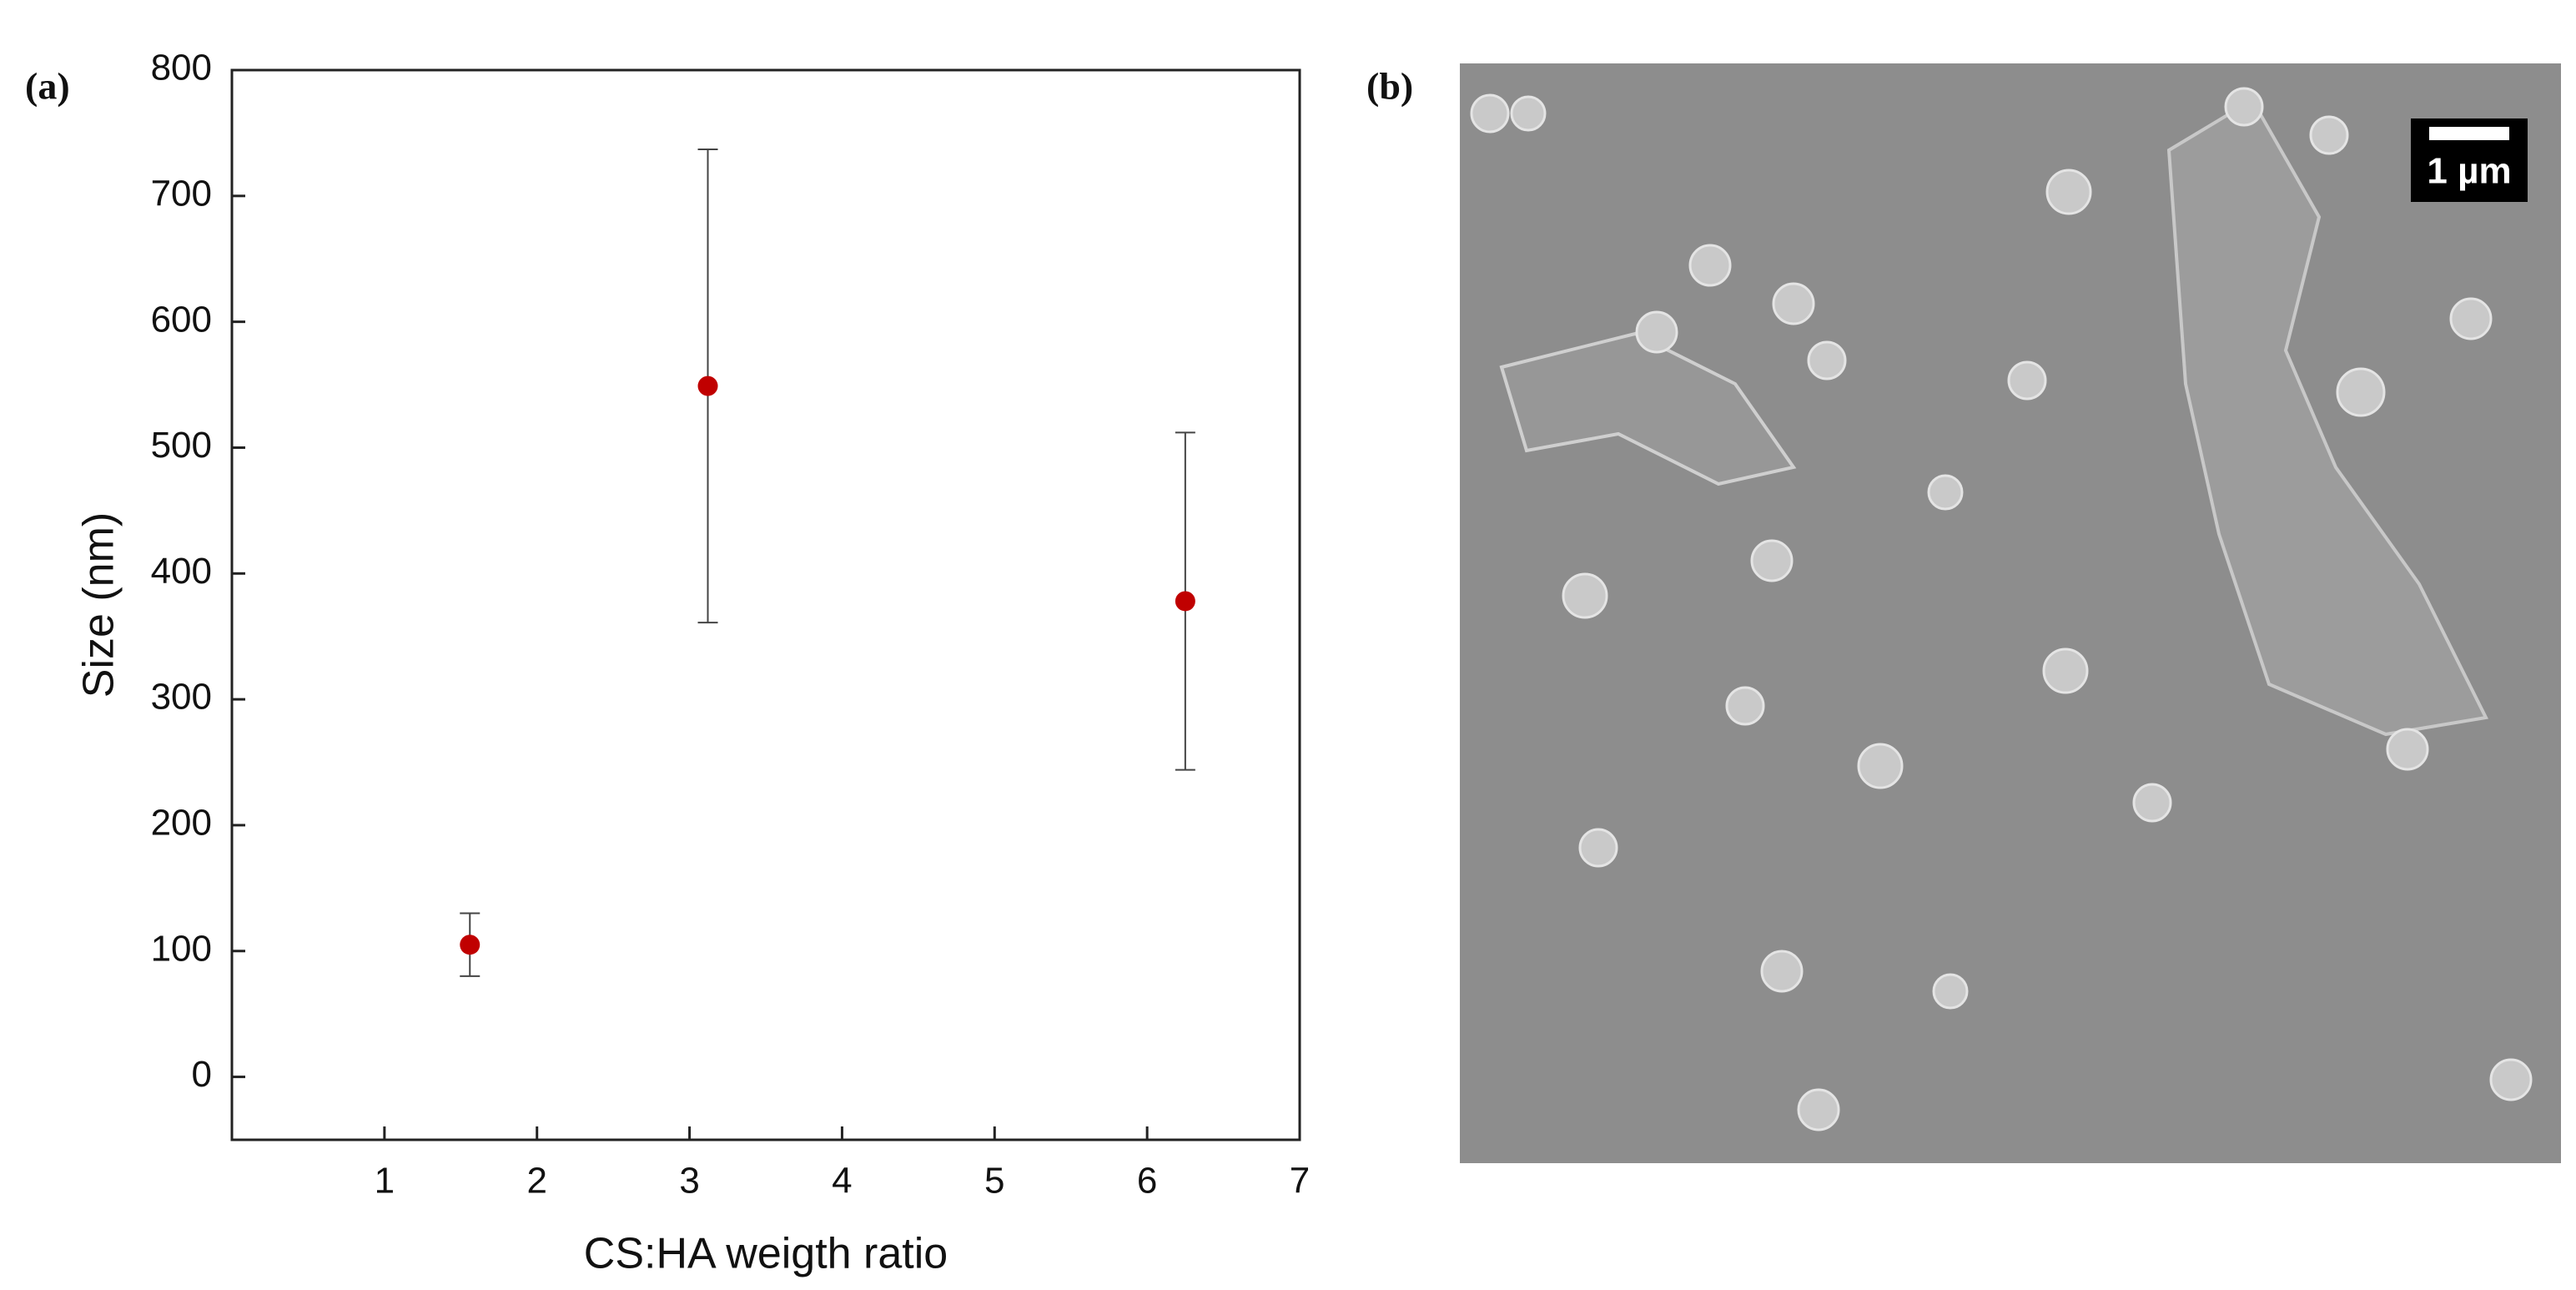 This screenshot has width=2576, height=1290. I want to click on x-tick-label: 4, so click(842, 1181).